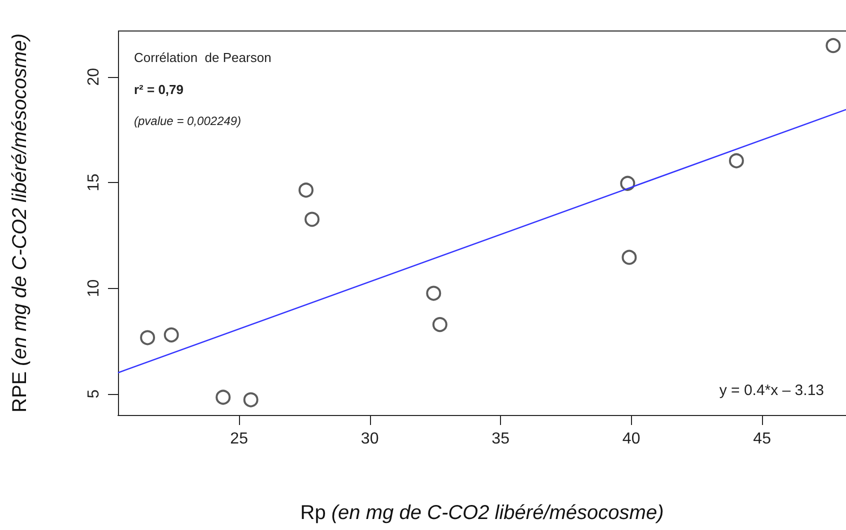  What do you see at coordinates (771, 390) in the screenshot?
I see `annotation: y = 0.4*x – 3.13` at bounding box center [771, 390].